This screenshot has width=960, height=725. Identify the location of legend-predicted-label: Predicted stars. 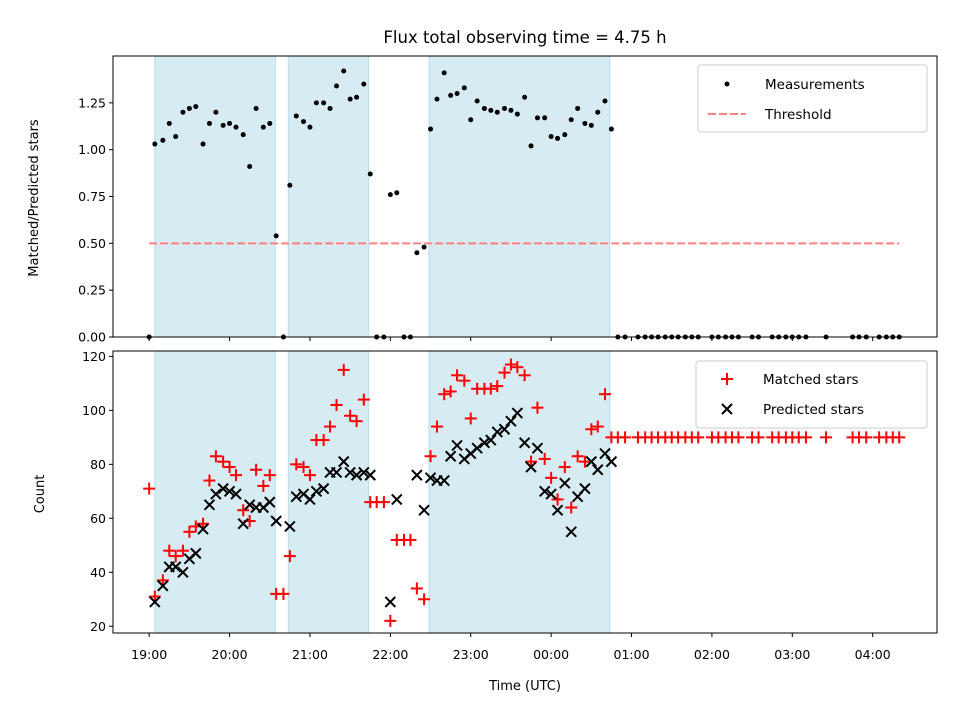
(813, 410).